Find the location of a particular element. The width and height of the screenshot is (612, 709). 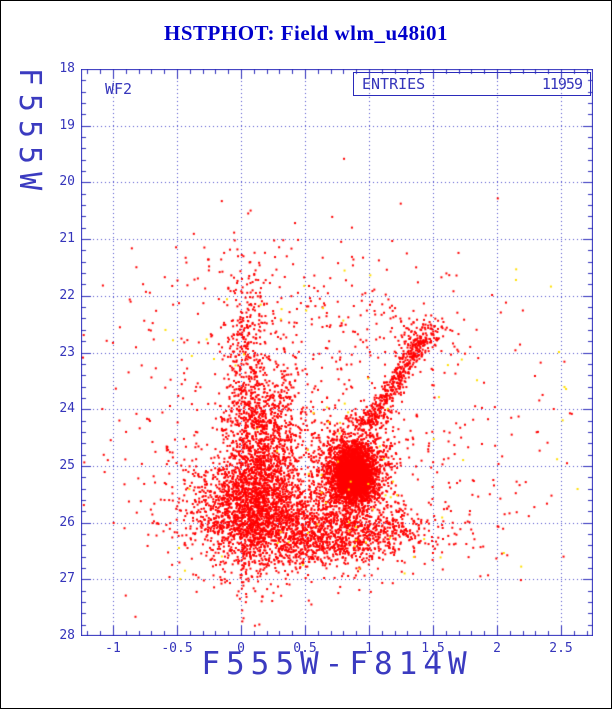

x-tick-label: 1 is located at coordinates (369, 648).